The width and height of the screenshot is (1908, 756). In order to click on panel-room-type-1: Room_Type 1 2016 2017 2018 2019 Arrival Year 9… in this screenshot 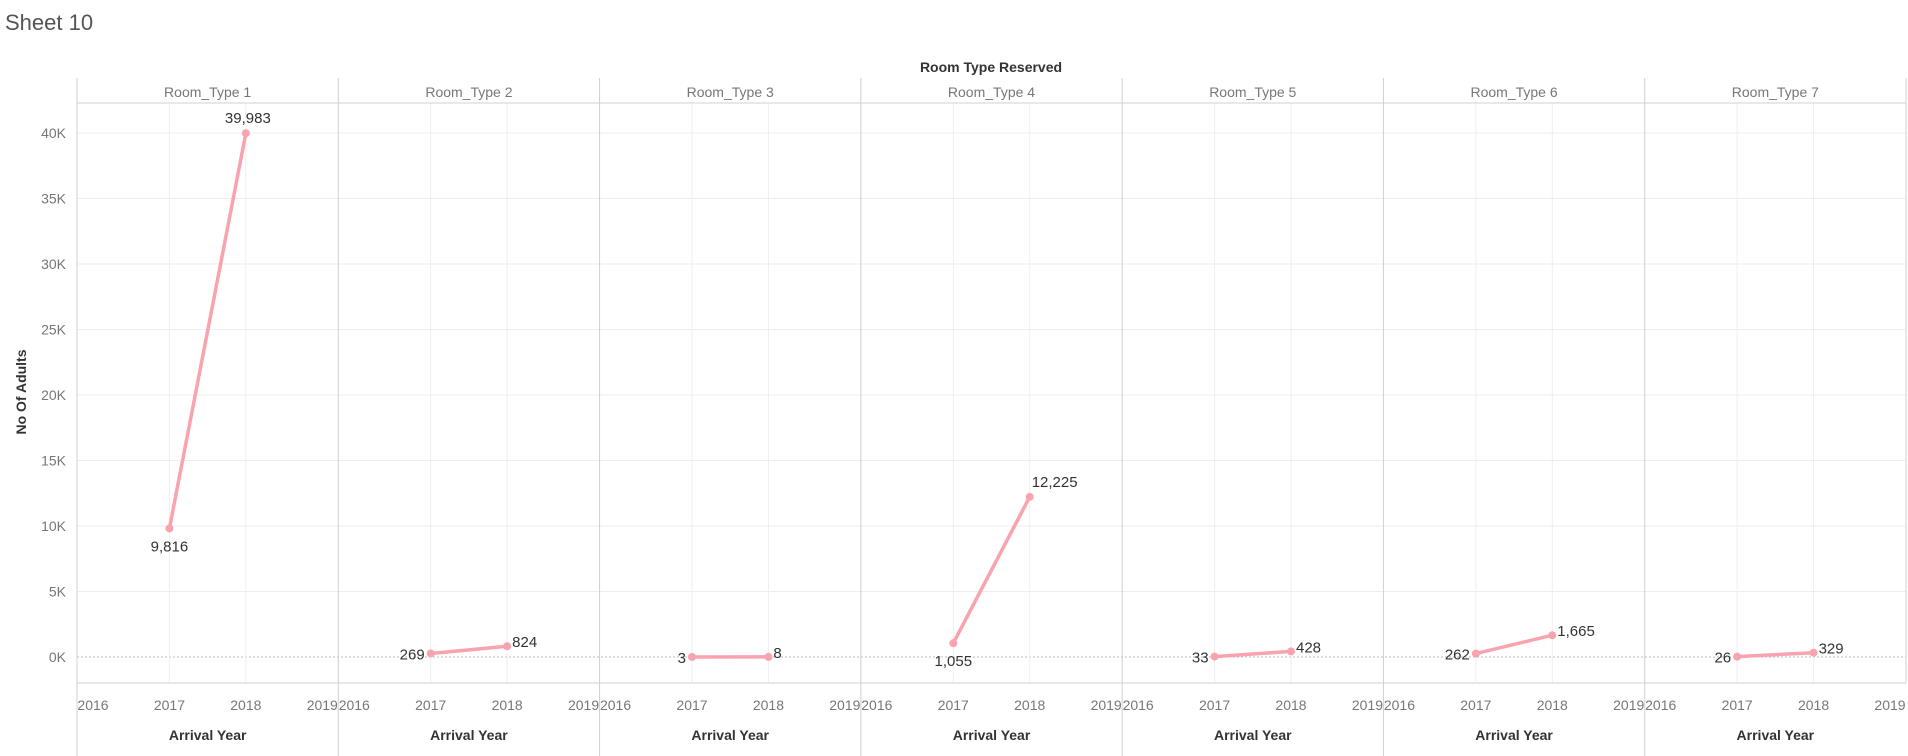, I will do `click(207, 413)`.